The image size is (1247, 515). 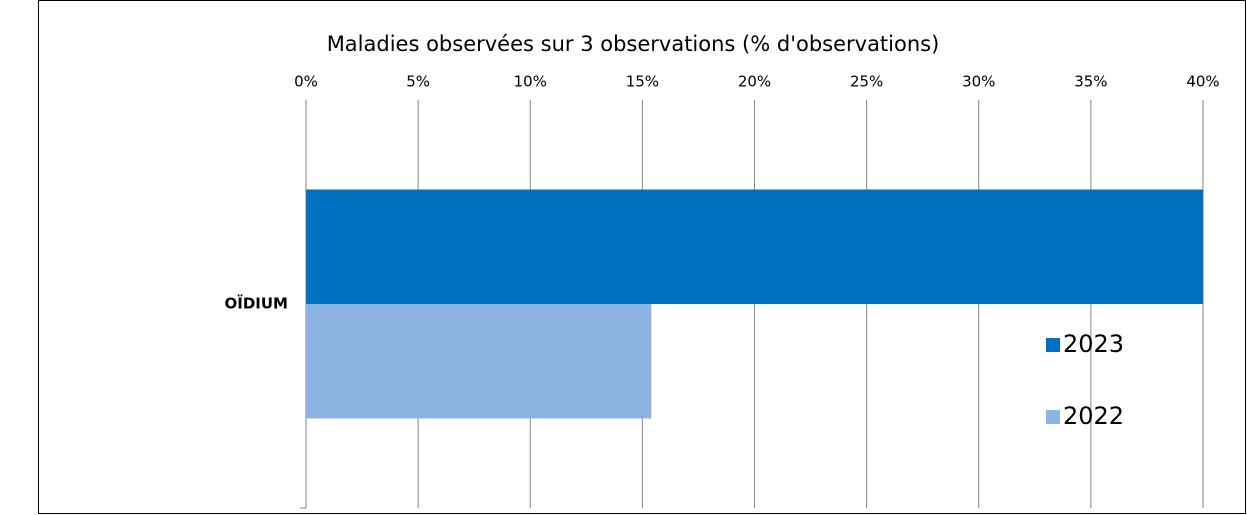 What do you see at coordinates (978, 82) in the screenshot?
I see `x-tick-label: 30%` at bounding box center [978, 82].